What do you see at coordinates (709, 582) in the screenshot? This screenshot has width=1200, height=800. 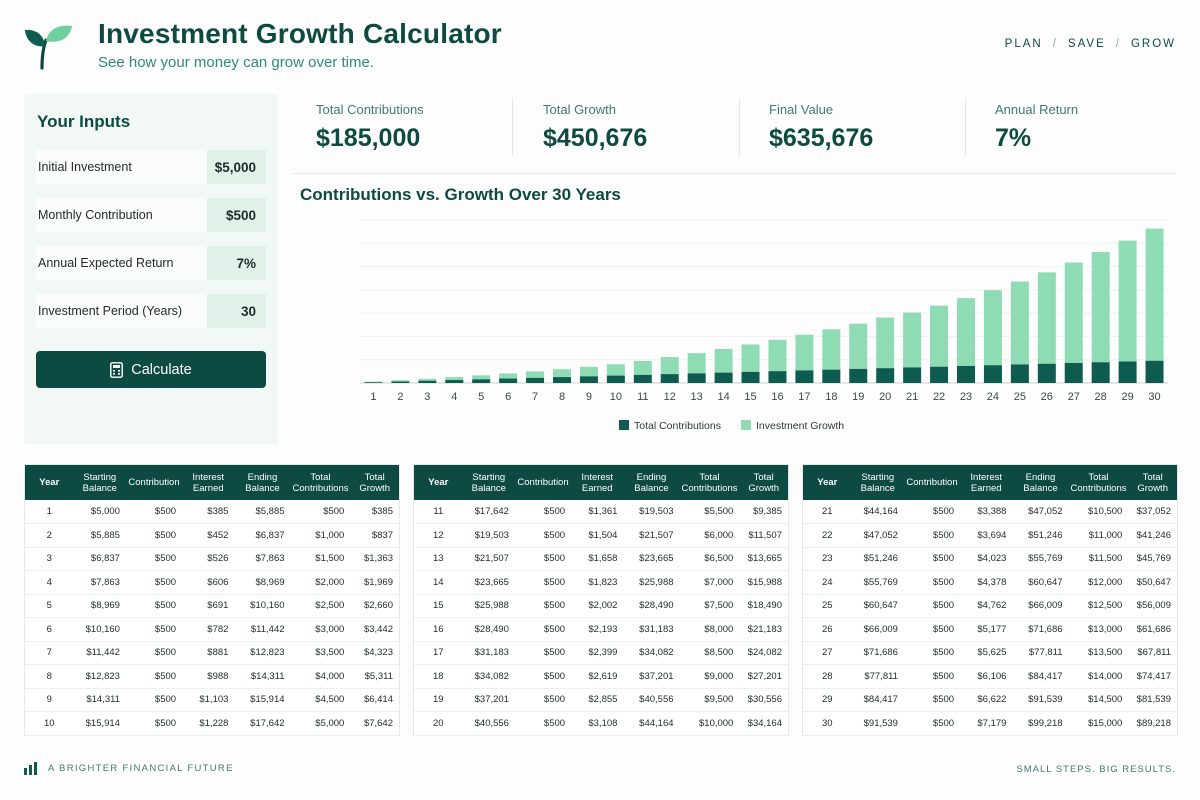 I see `table-cell: $7,000` at bounding box center [709, 582].